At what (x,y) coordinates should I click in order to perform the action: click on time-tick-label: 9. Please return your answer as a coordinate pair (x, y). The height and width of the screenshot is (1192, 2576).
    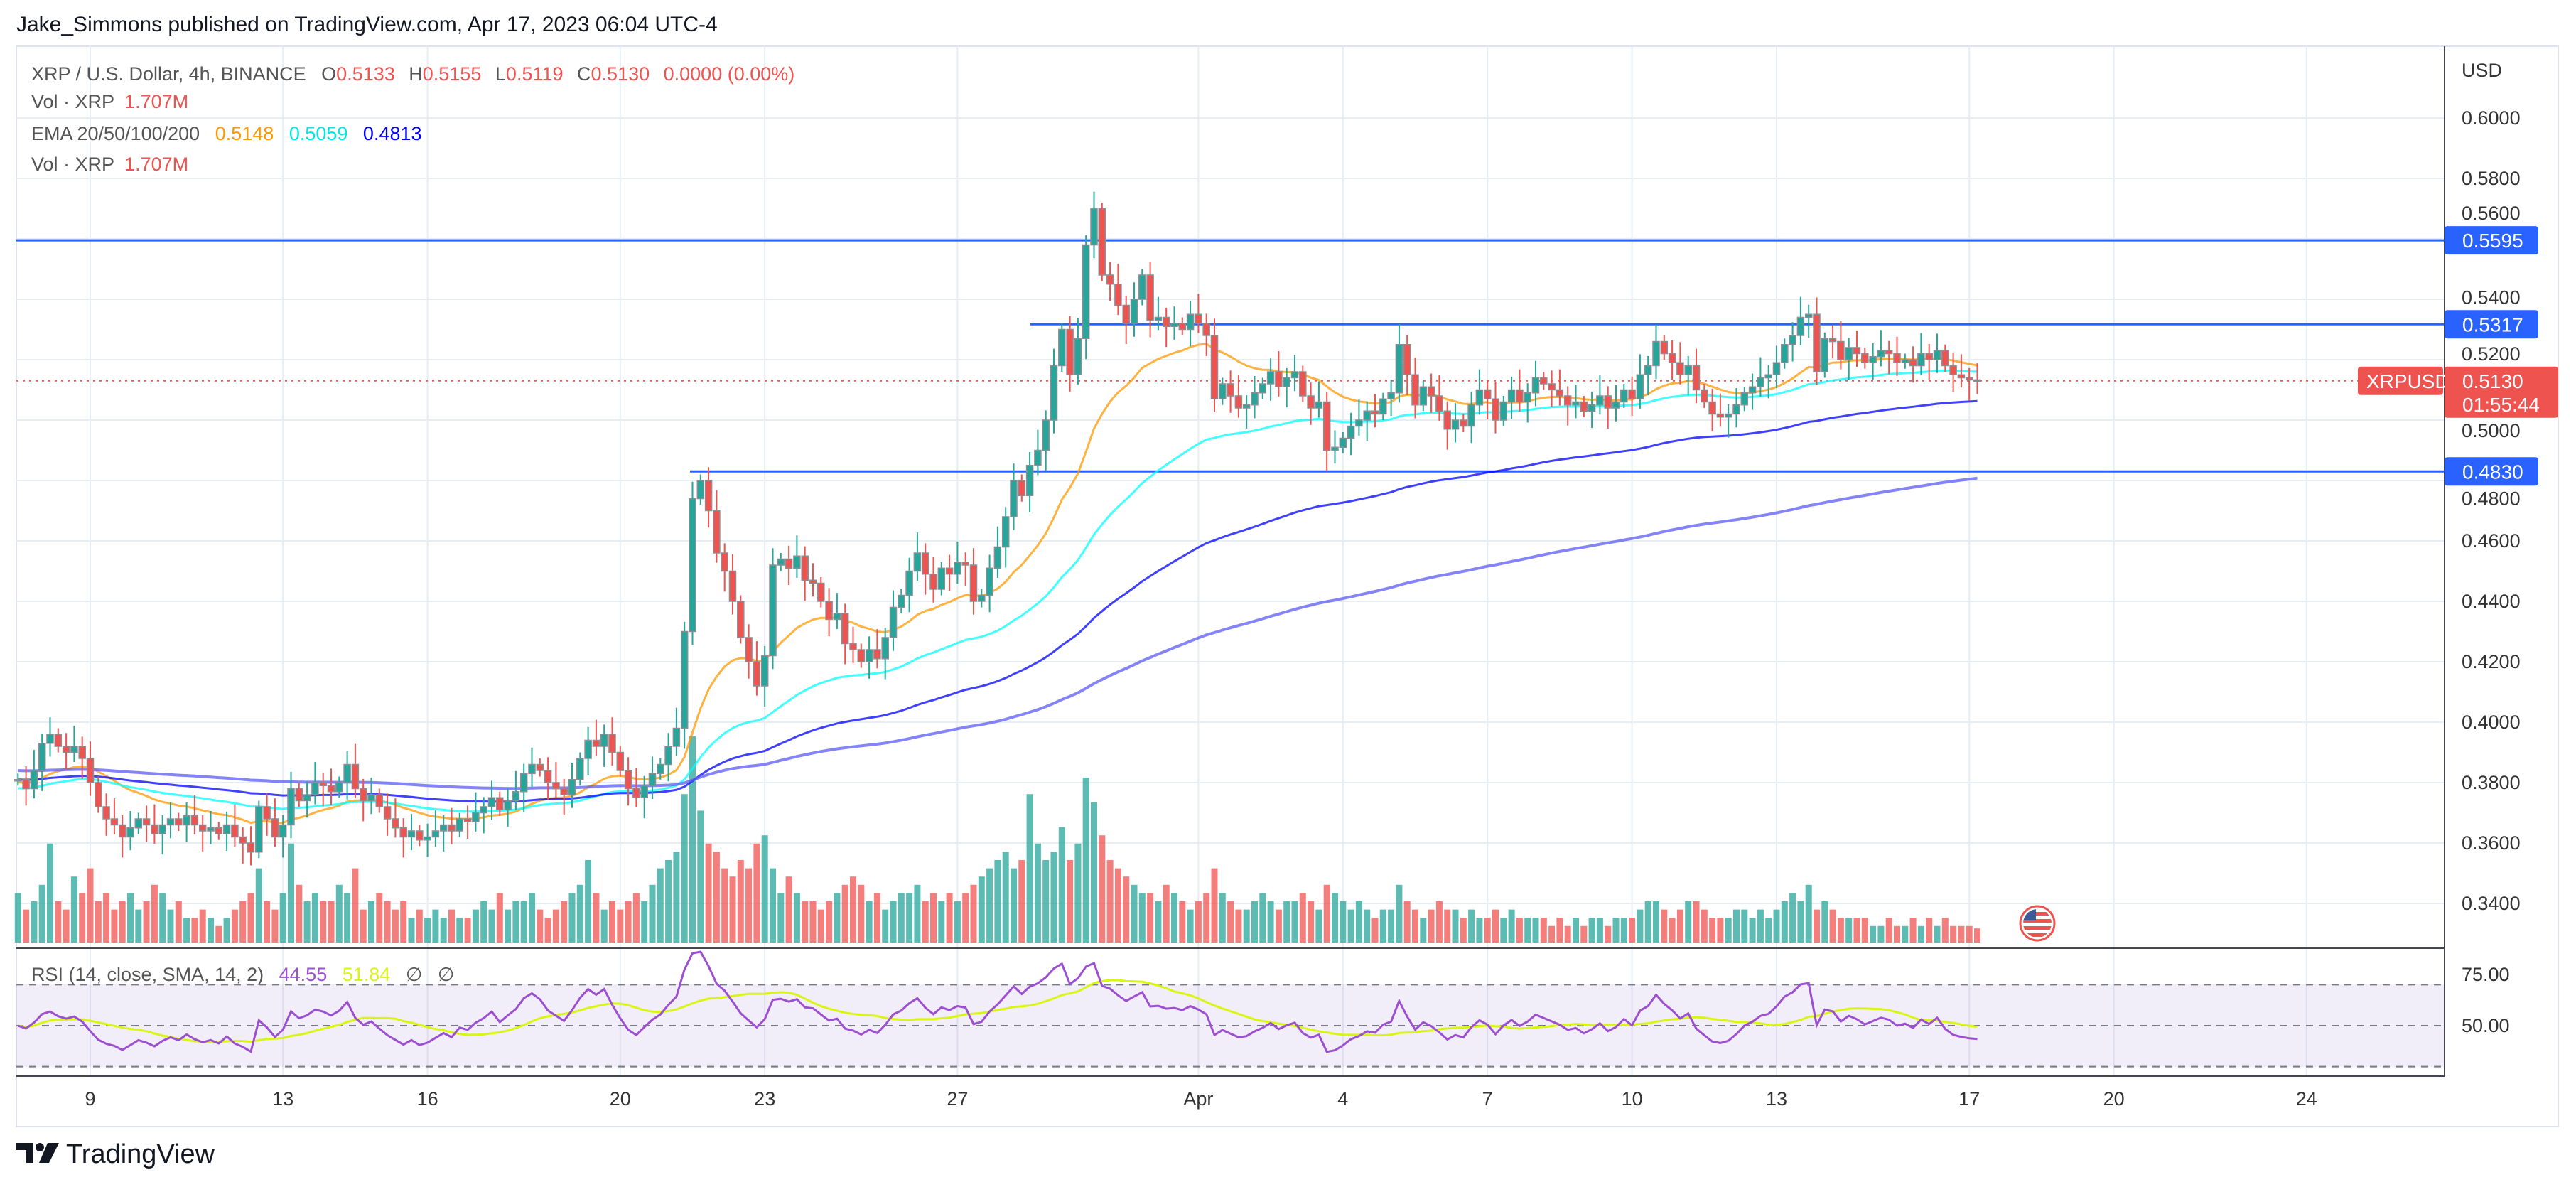
    Looking at the image, I should click on (90, 1099).